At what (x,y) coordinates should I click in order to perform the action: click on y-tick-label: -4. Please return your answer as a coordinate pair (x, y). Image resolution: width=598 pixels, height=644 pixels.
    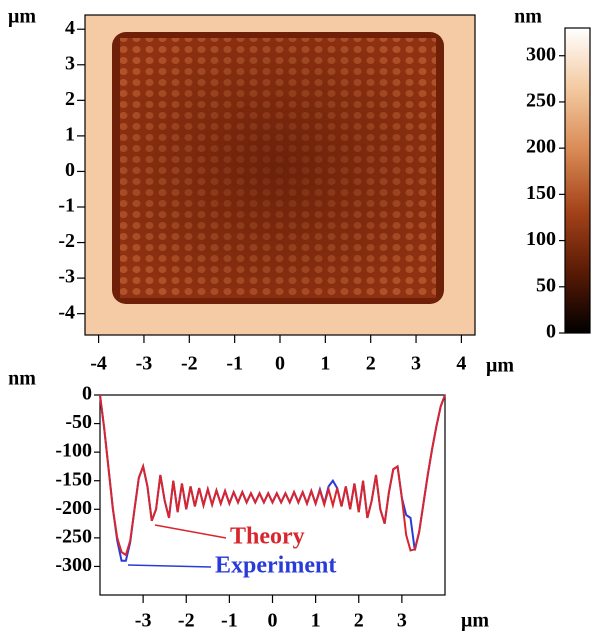
    Looking at the image, I should click on (66, 312).